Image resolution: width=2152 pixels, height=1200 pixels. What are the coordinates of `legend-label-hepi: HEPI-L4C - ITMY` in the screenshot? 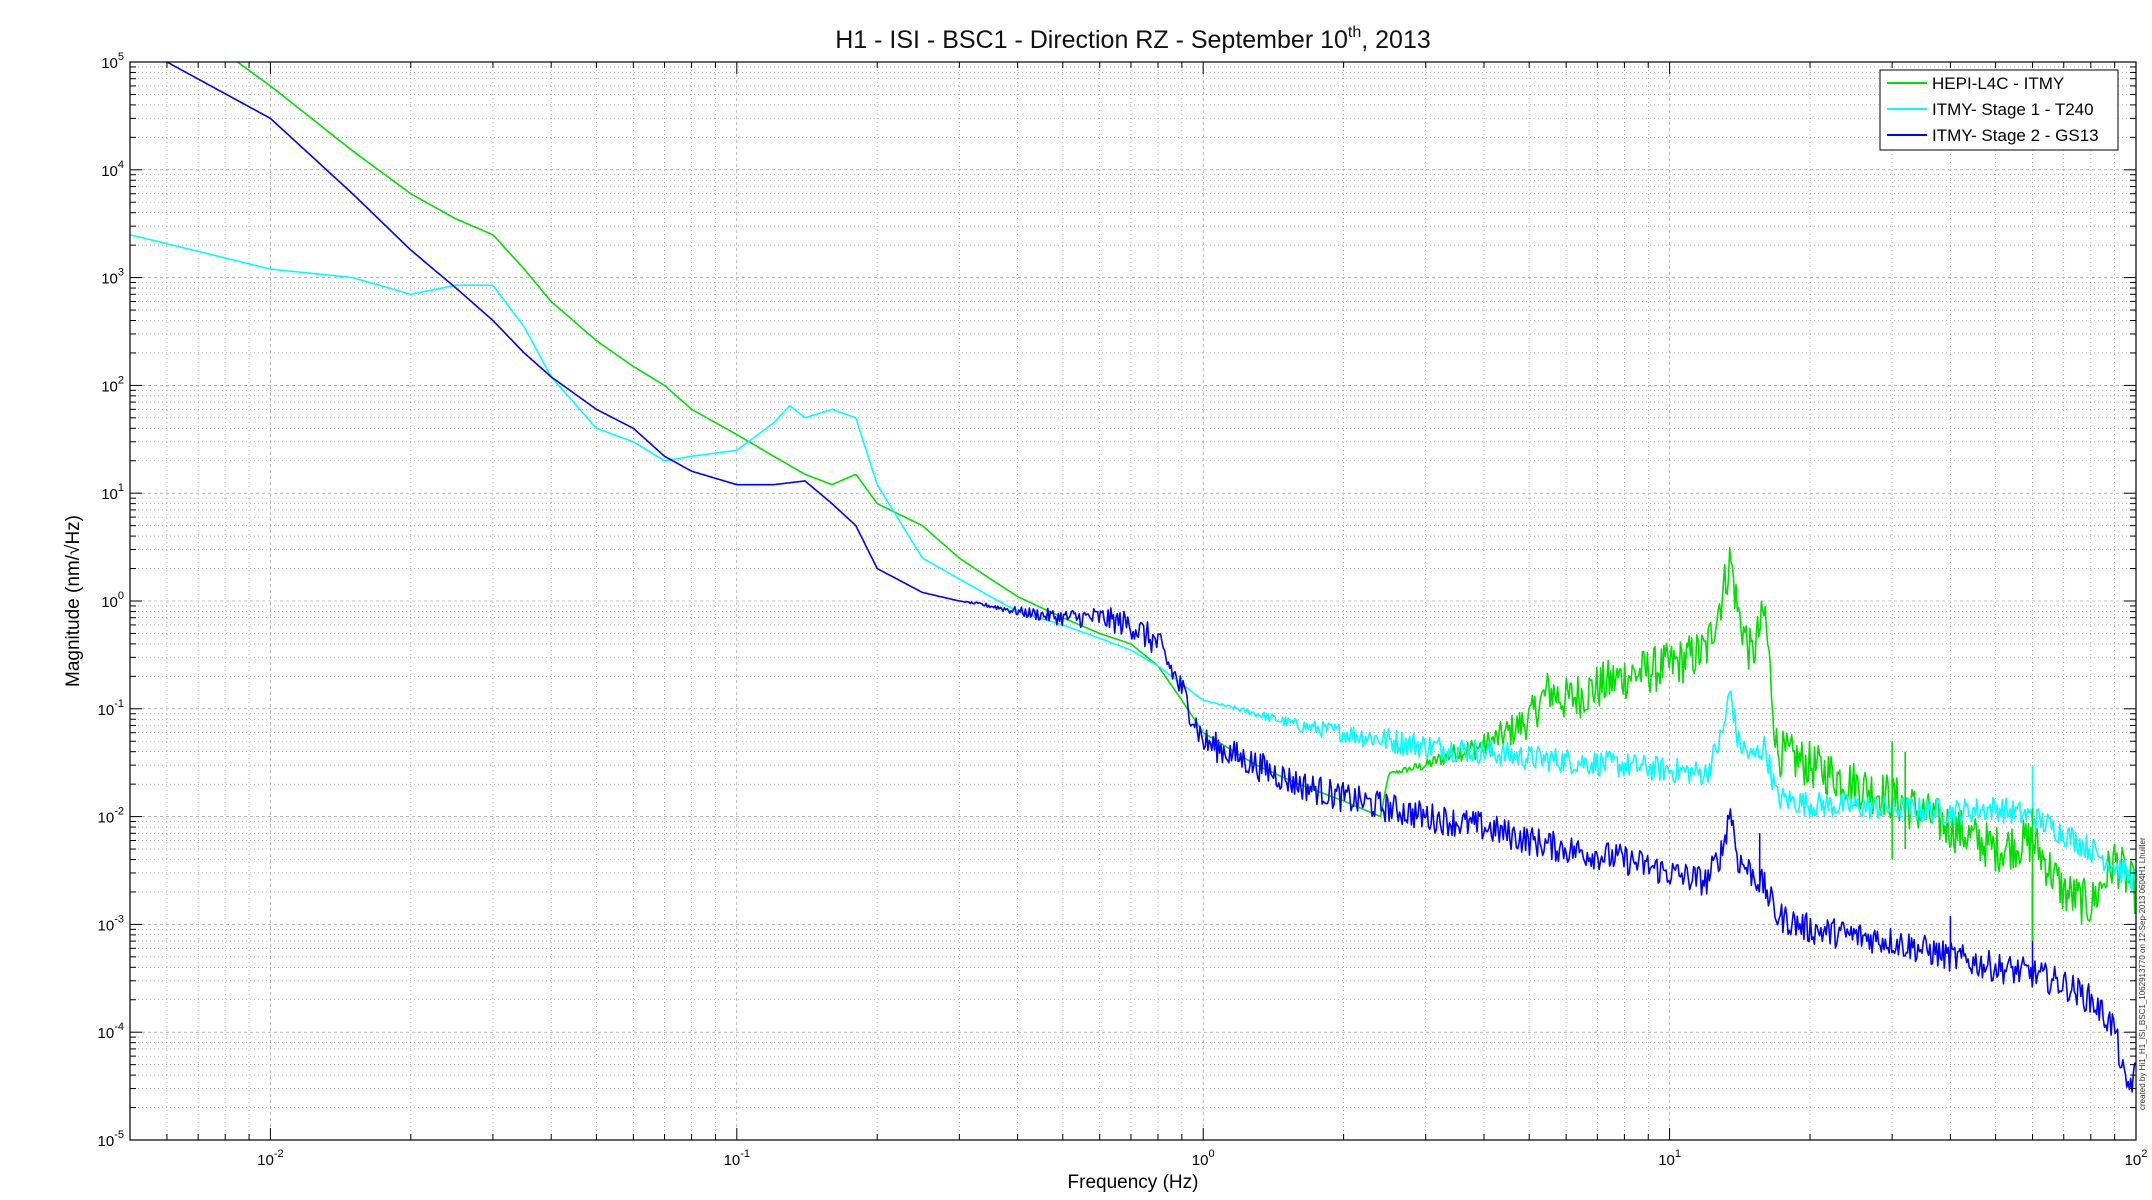 It's located at (1998, 83).